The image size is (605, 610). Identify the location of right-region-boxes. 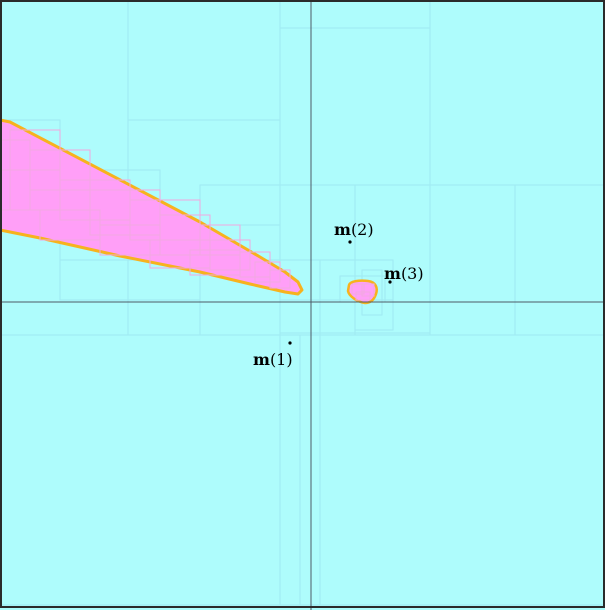
(363, 292).